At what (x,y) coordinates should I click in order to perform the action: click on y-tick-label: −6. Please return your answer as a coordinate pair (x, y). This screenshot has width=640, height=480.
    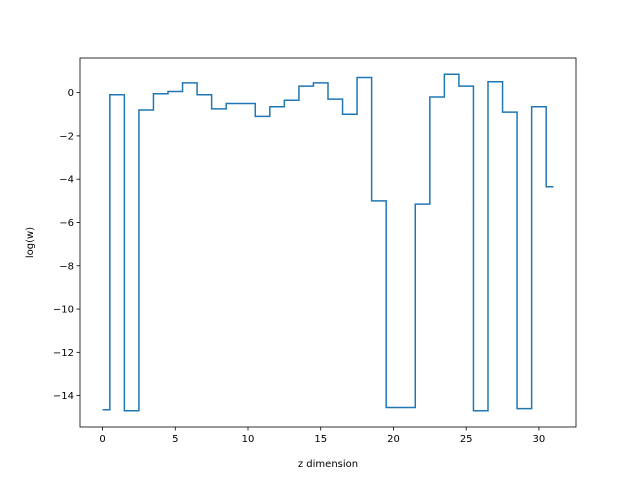
    Looking at the image, I should click on (66, 223).